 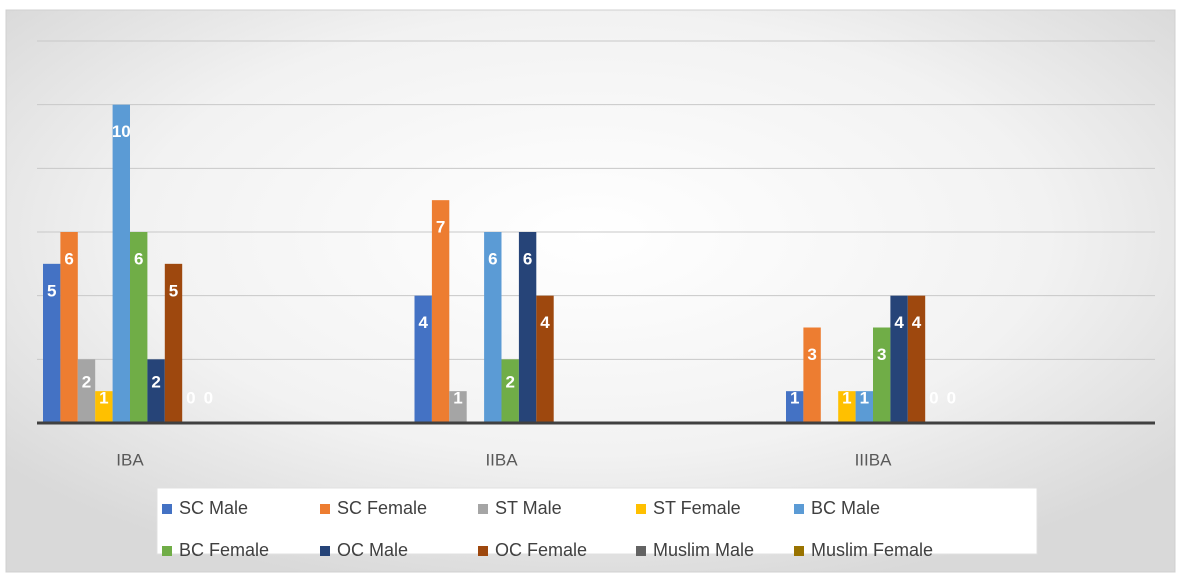 I want to click on legend-label: OC Male, so click(x=372, y=550).